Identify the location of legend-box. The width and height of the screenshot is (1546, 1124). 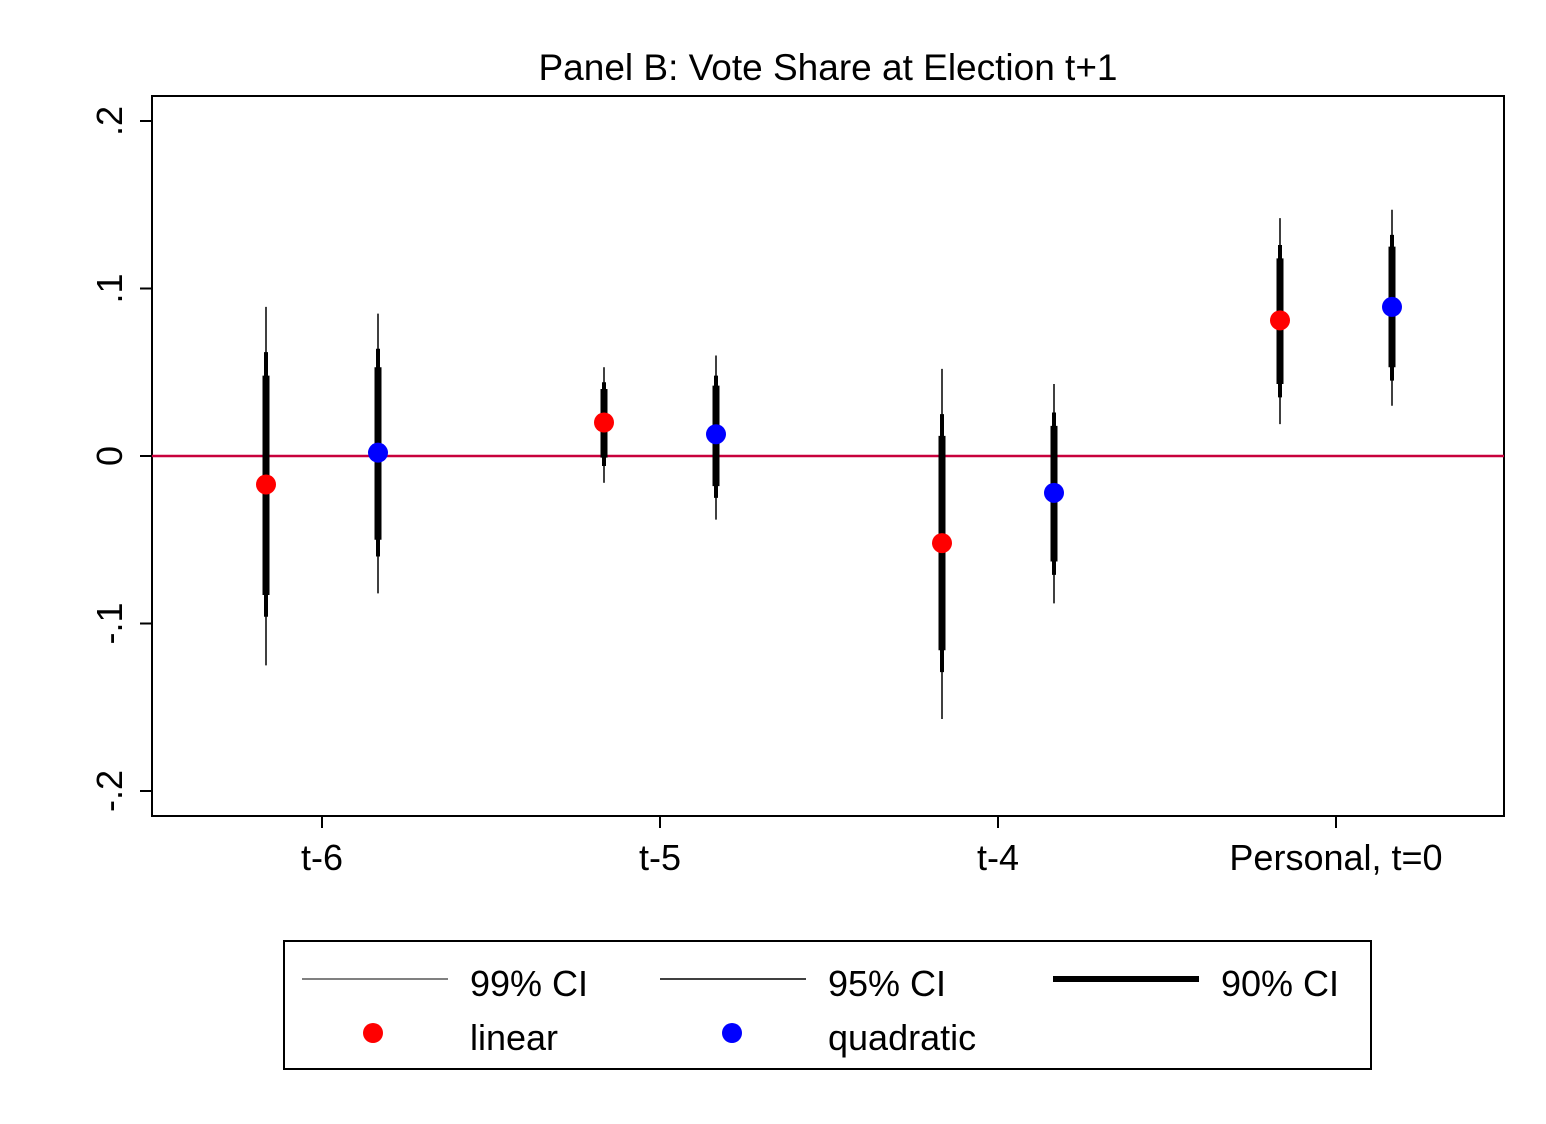
(827, 1005).